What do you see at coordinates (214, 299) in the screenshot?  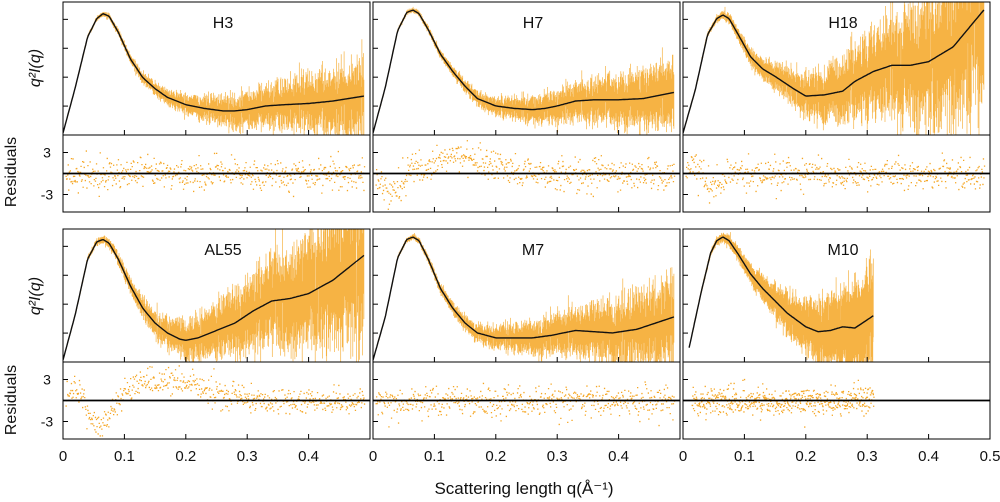 I see `fit-curve-al55` at bounding box center [214, 299].